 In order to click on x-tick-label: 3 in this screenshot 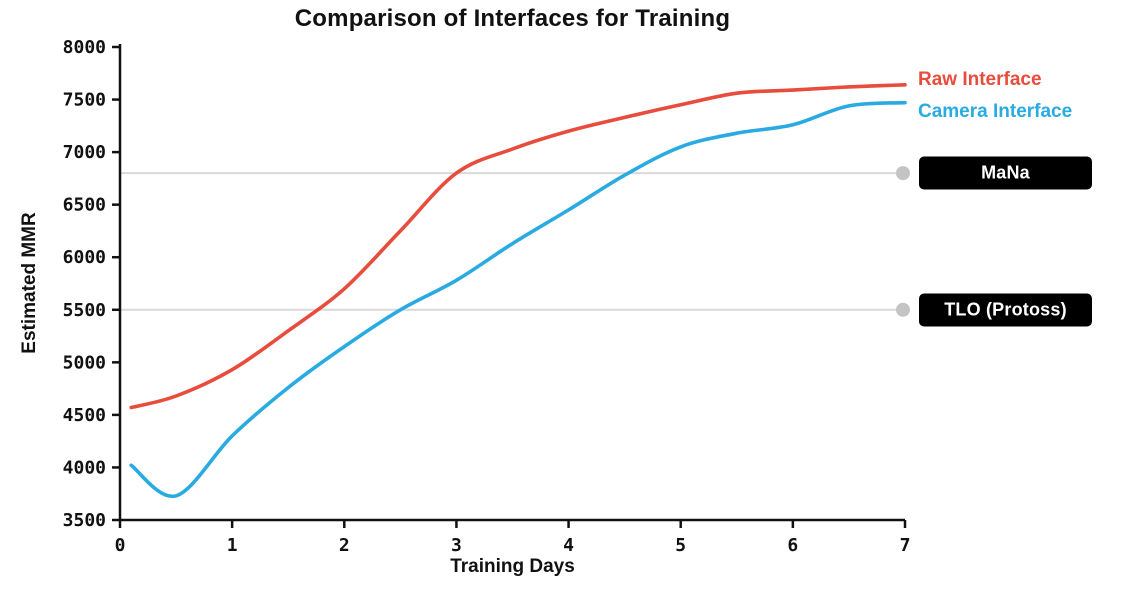, I will do `click(456, 545)`.